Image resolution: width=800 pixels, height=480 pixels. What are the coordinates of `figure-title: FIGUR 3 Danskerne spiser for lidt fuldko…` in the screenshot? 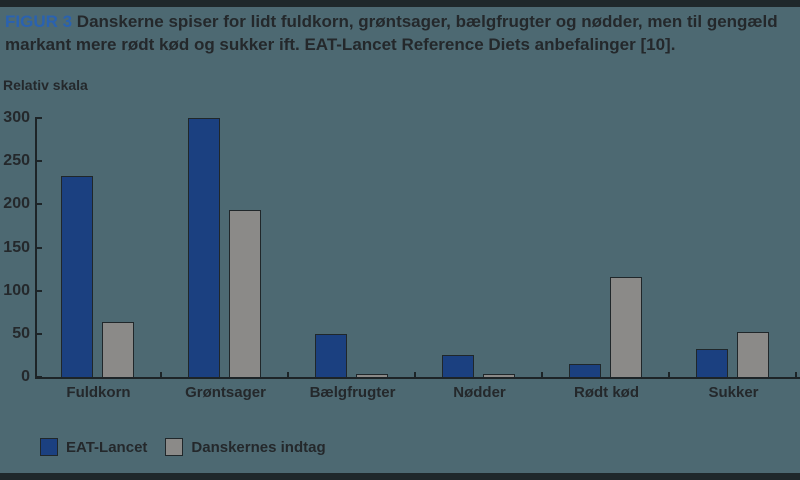 It's located at (396, 33).